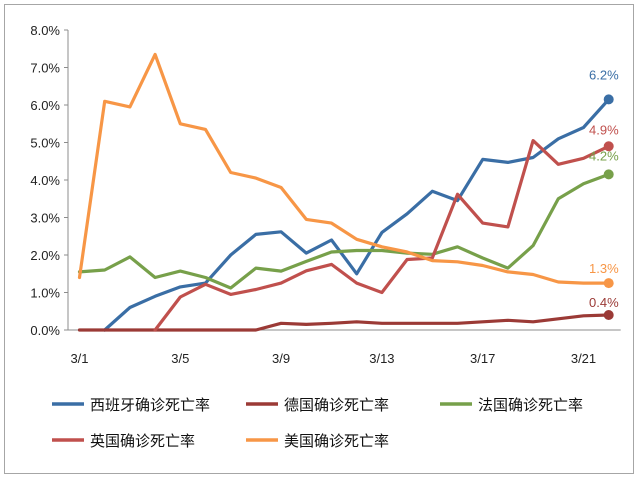 The image size is (640, 480). Describe the element at coordinates (45, 68) in the screenshot. I see `y-tick-label: 7.0%` at that location.